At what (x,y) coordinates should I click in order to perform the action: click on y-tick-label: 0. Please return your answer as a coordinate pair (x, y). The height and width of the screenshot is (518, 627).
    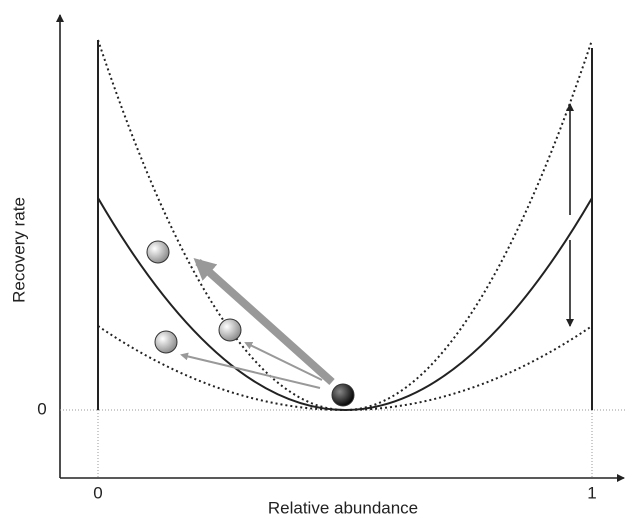
    Looking at the image, I should click on (41, 408).